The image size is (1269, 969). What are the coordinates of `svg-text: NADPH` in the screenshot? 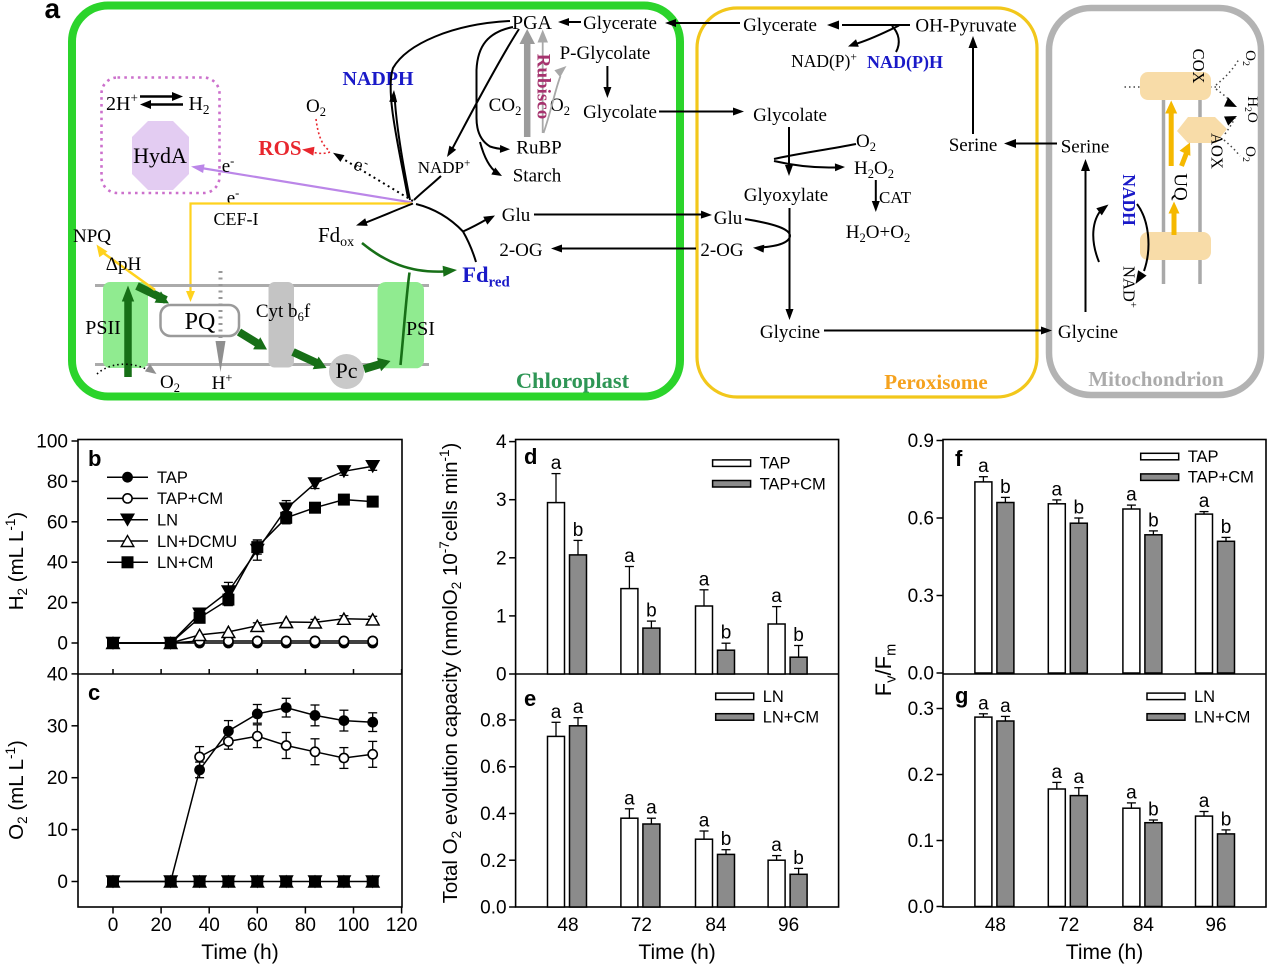 It's located at (378, 79).